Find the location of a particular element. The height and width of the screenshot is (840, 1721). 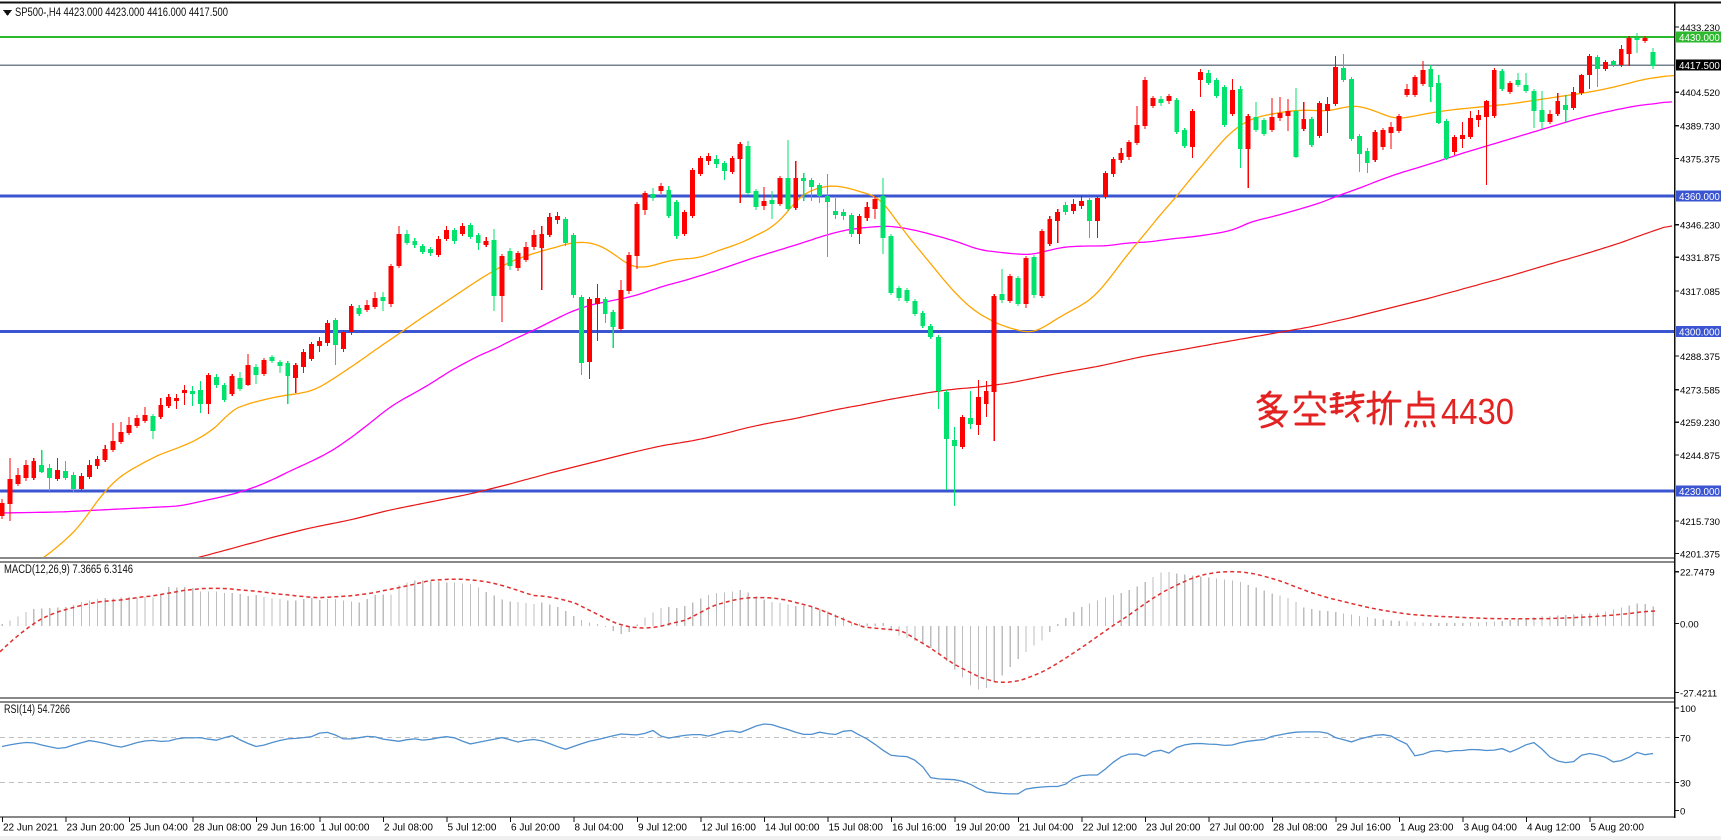

svg-text: 4273.585 is located at coordinates (1700, 391).